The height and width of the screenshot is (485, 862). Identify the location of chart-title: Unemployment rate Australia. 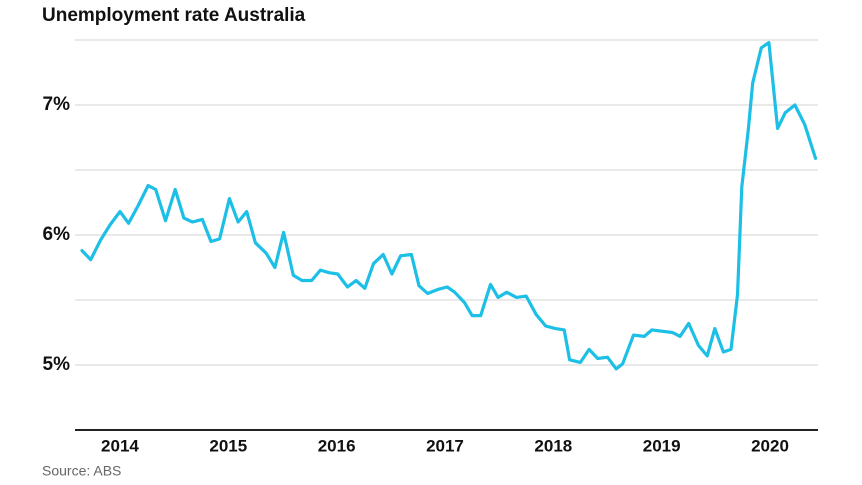
(174, 15).